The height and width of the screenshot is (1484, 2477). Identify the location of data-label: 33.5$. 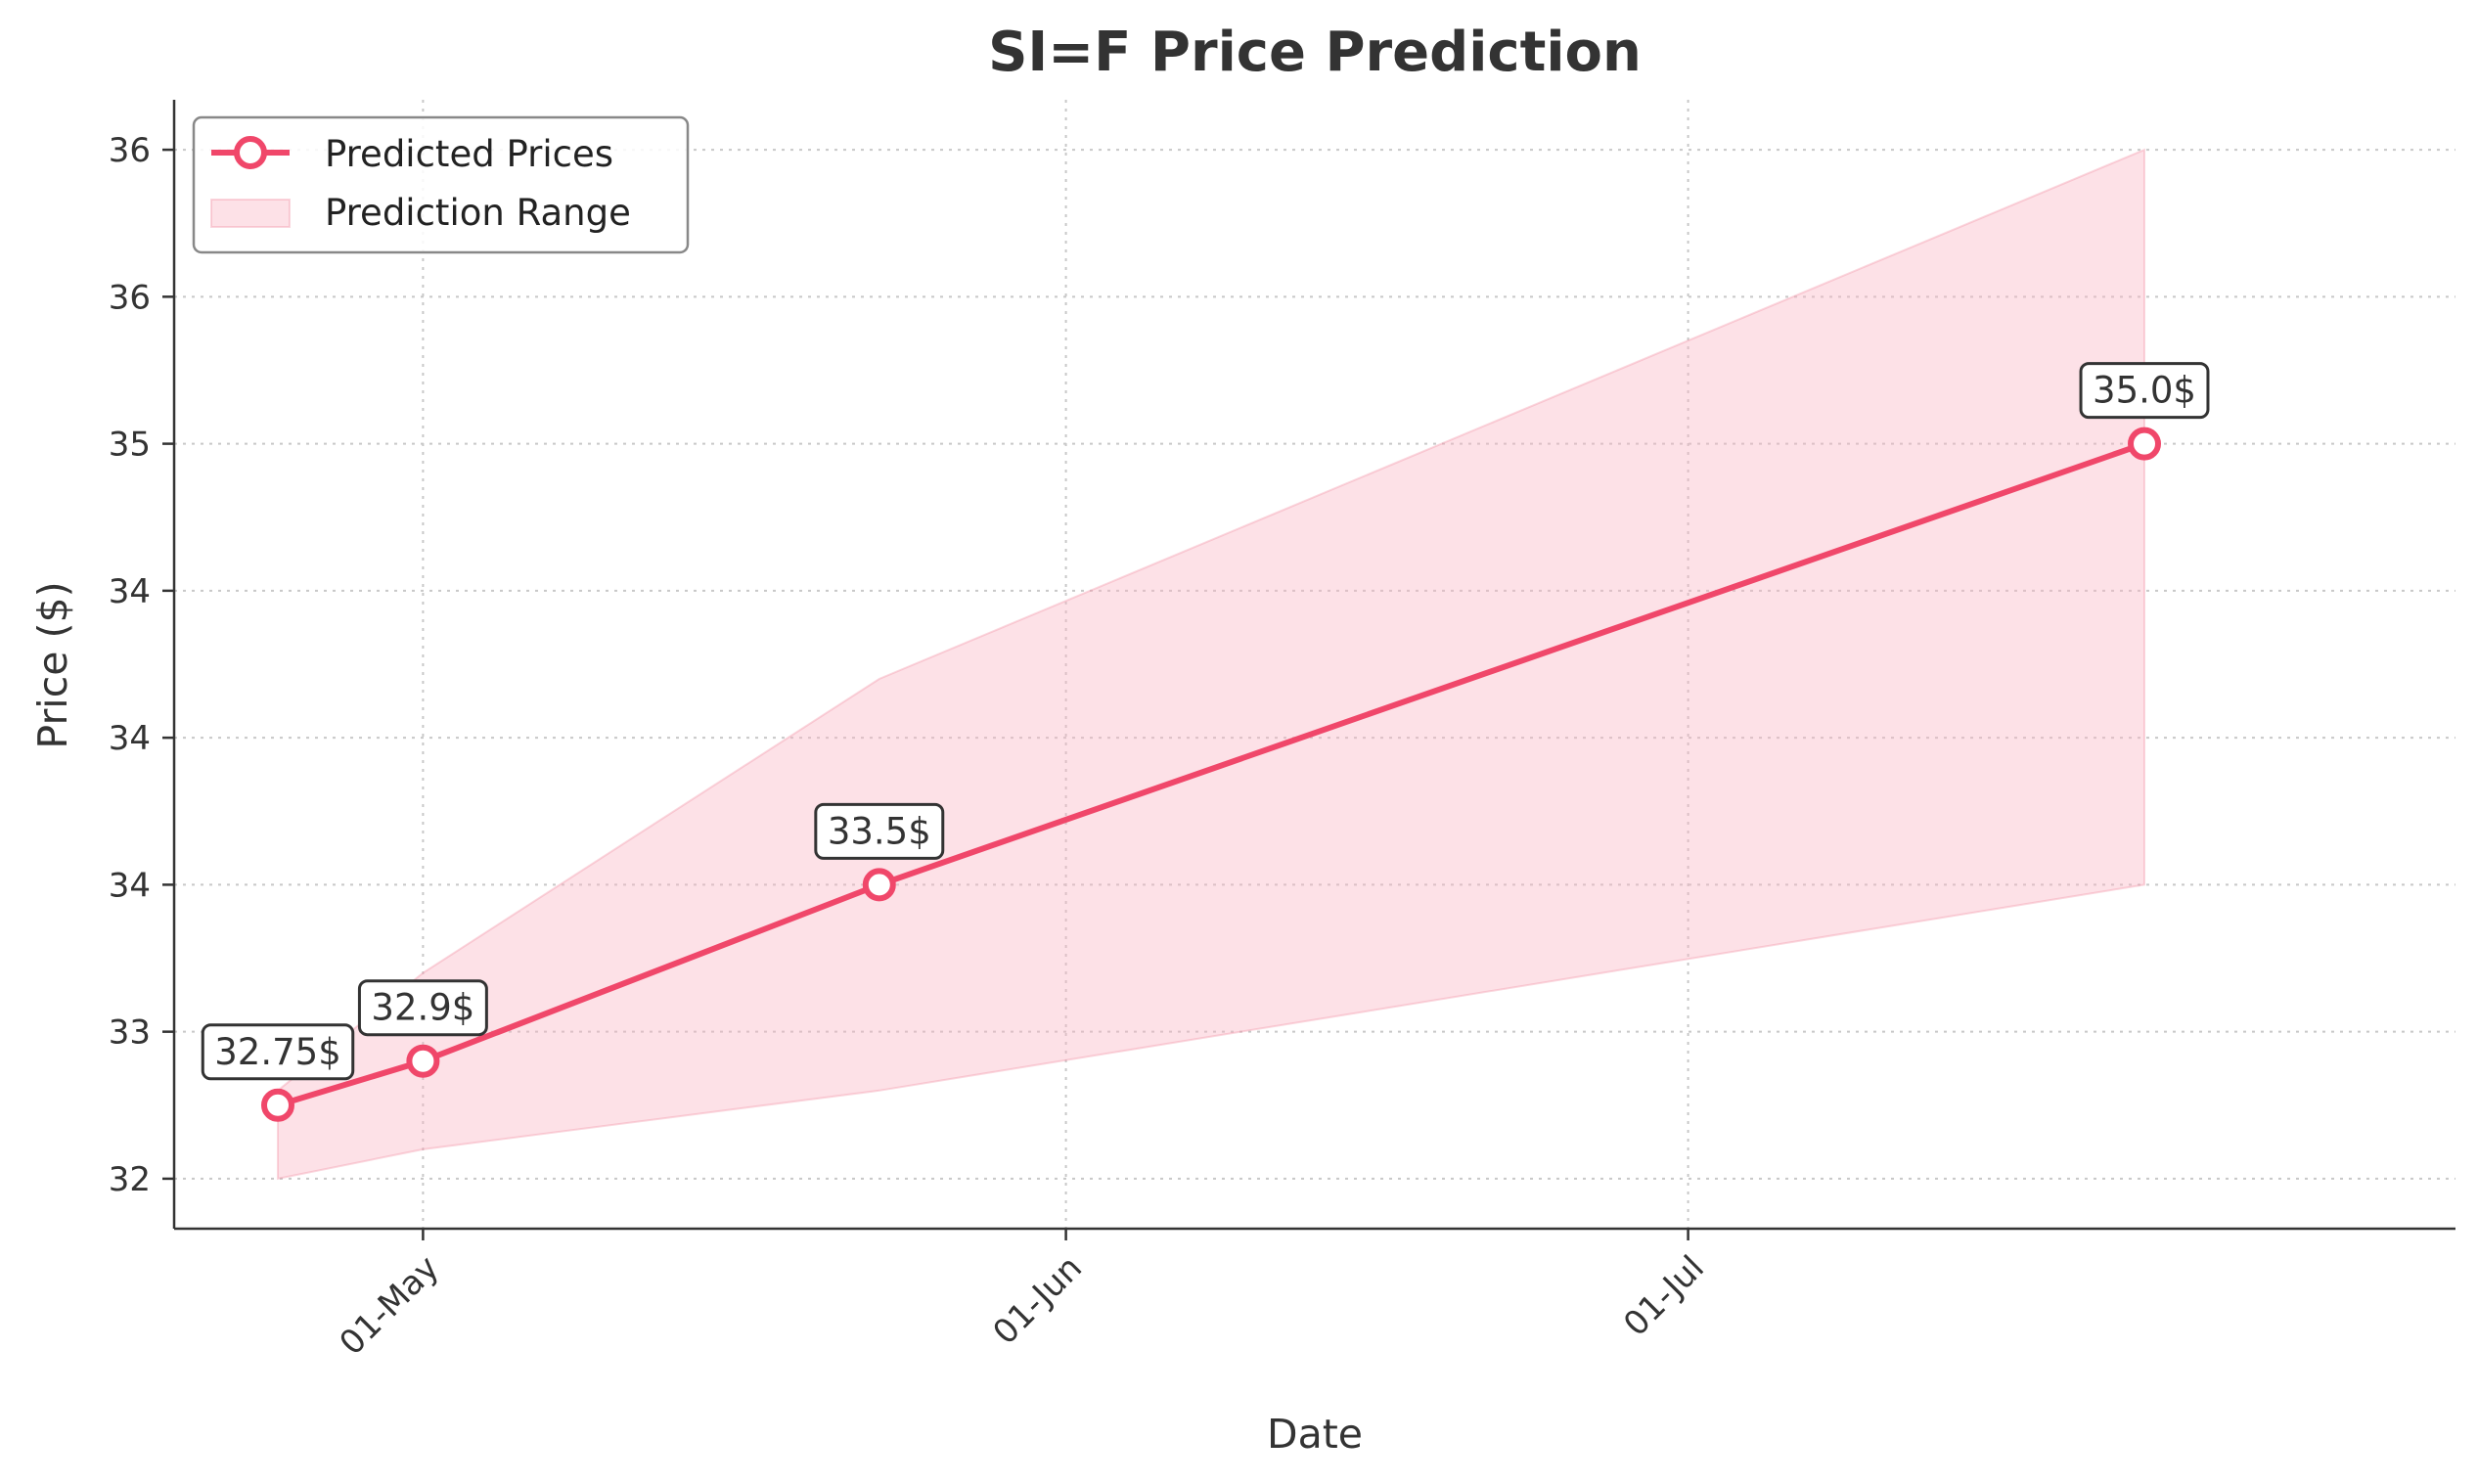
(880, 831).